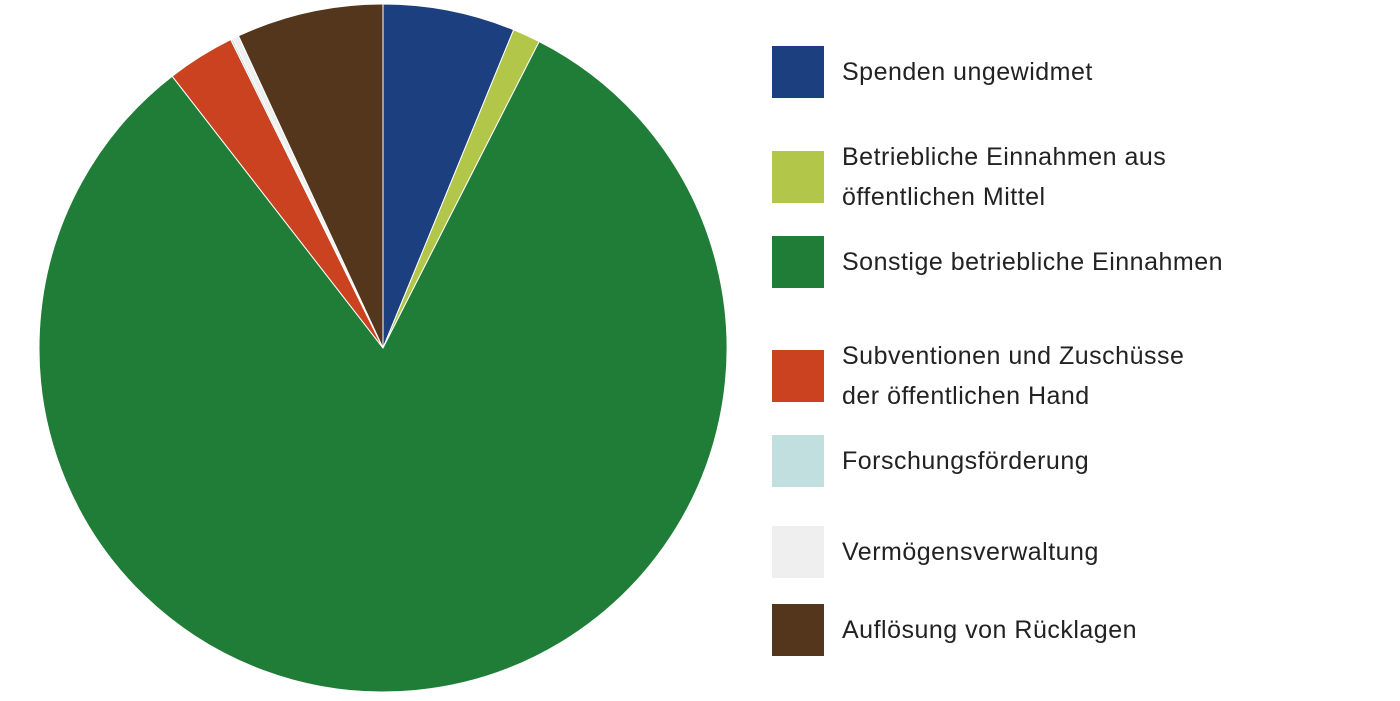  I want to click on legend-item: Forschungsförderung, so click(930, 461).